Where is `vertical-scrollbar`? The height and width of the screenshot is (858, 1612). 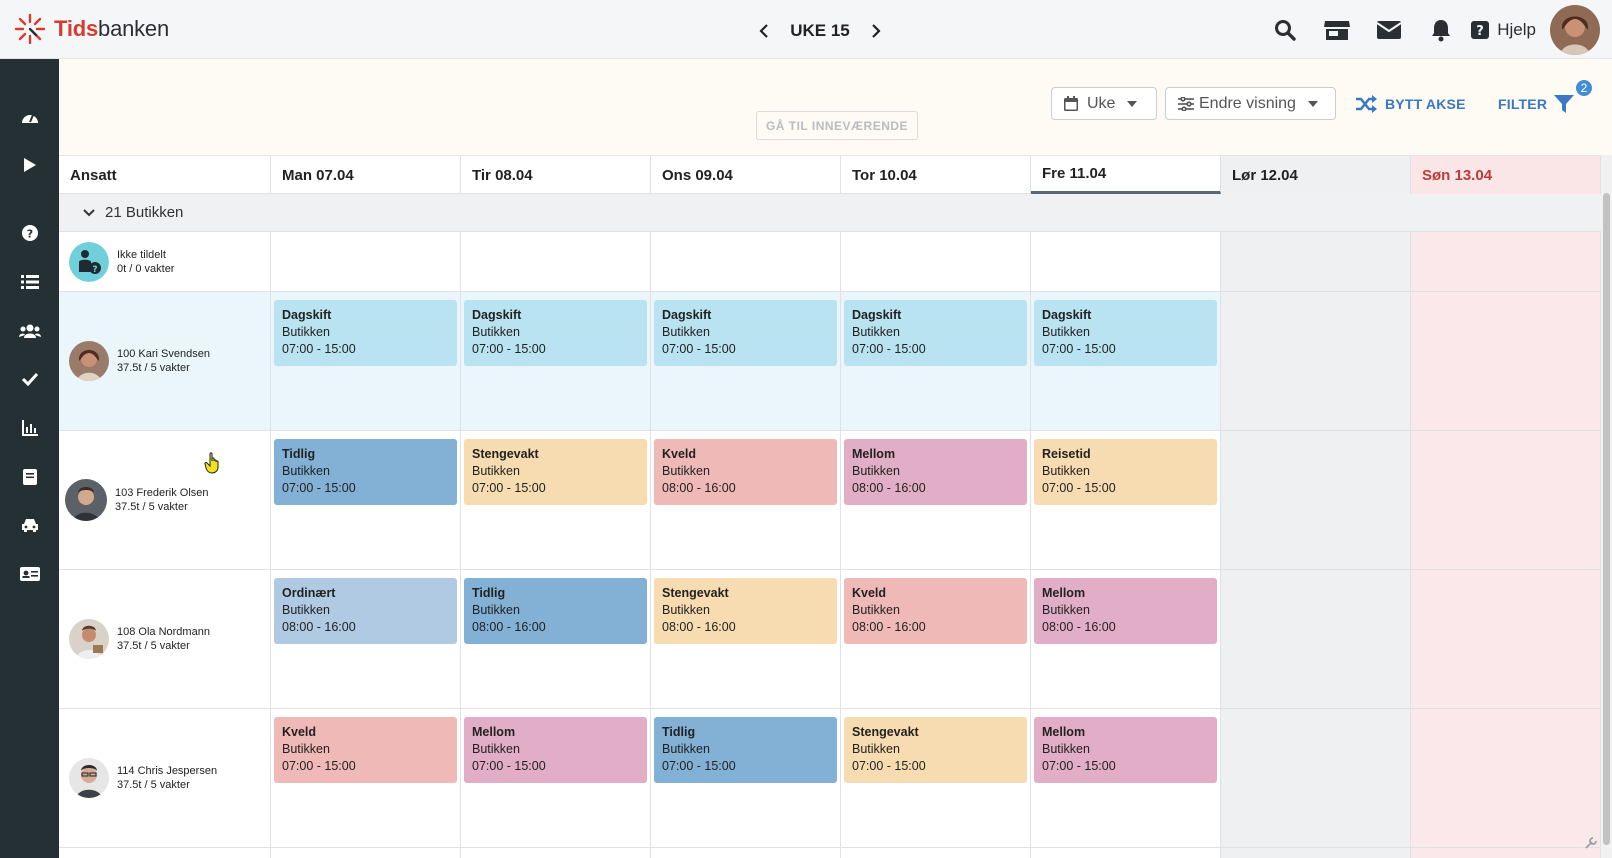
vertical-scrollbar is located at coordinates (1606, 506).